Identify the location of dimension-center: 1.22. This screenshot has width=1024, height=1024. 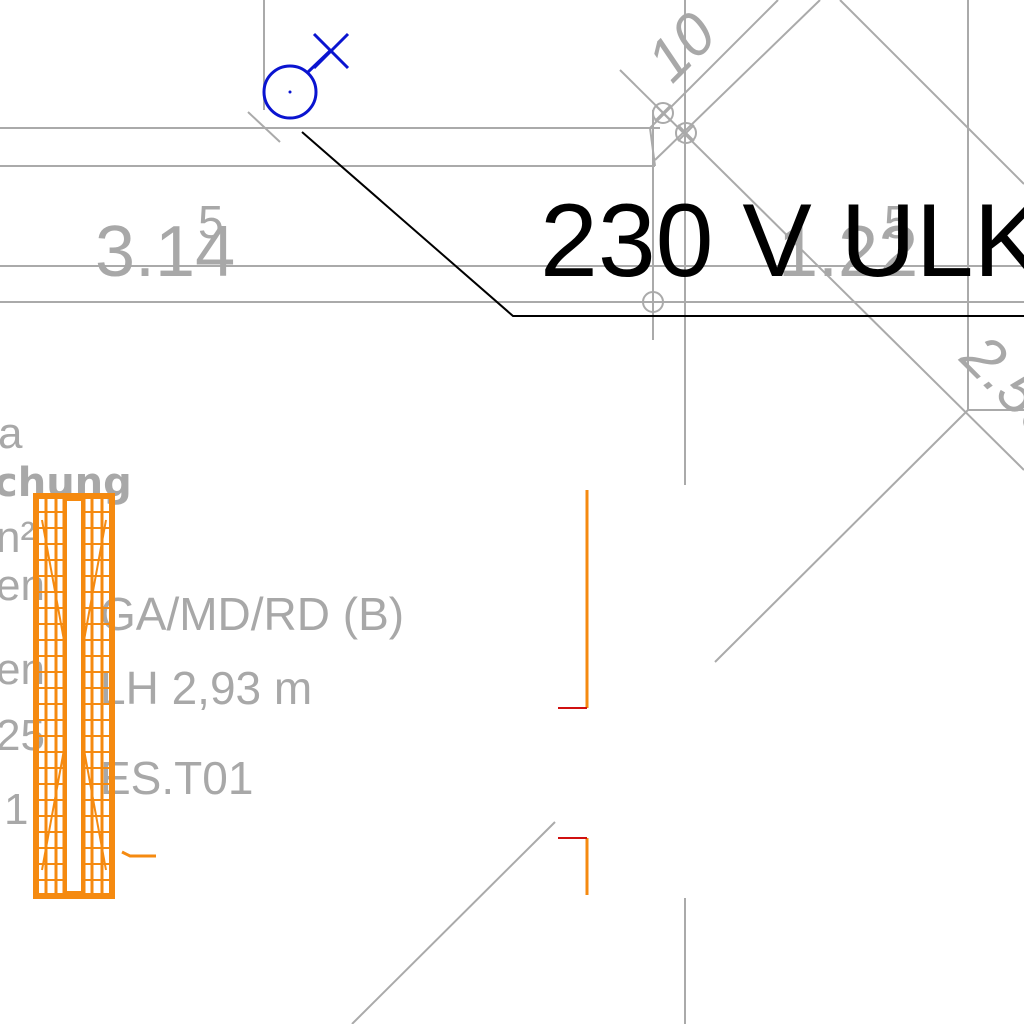
(848, 252).